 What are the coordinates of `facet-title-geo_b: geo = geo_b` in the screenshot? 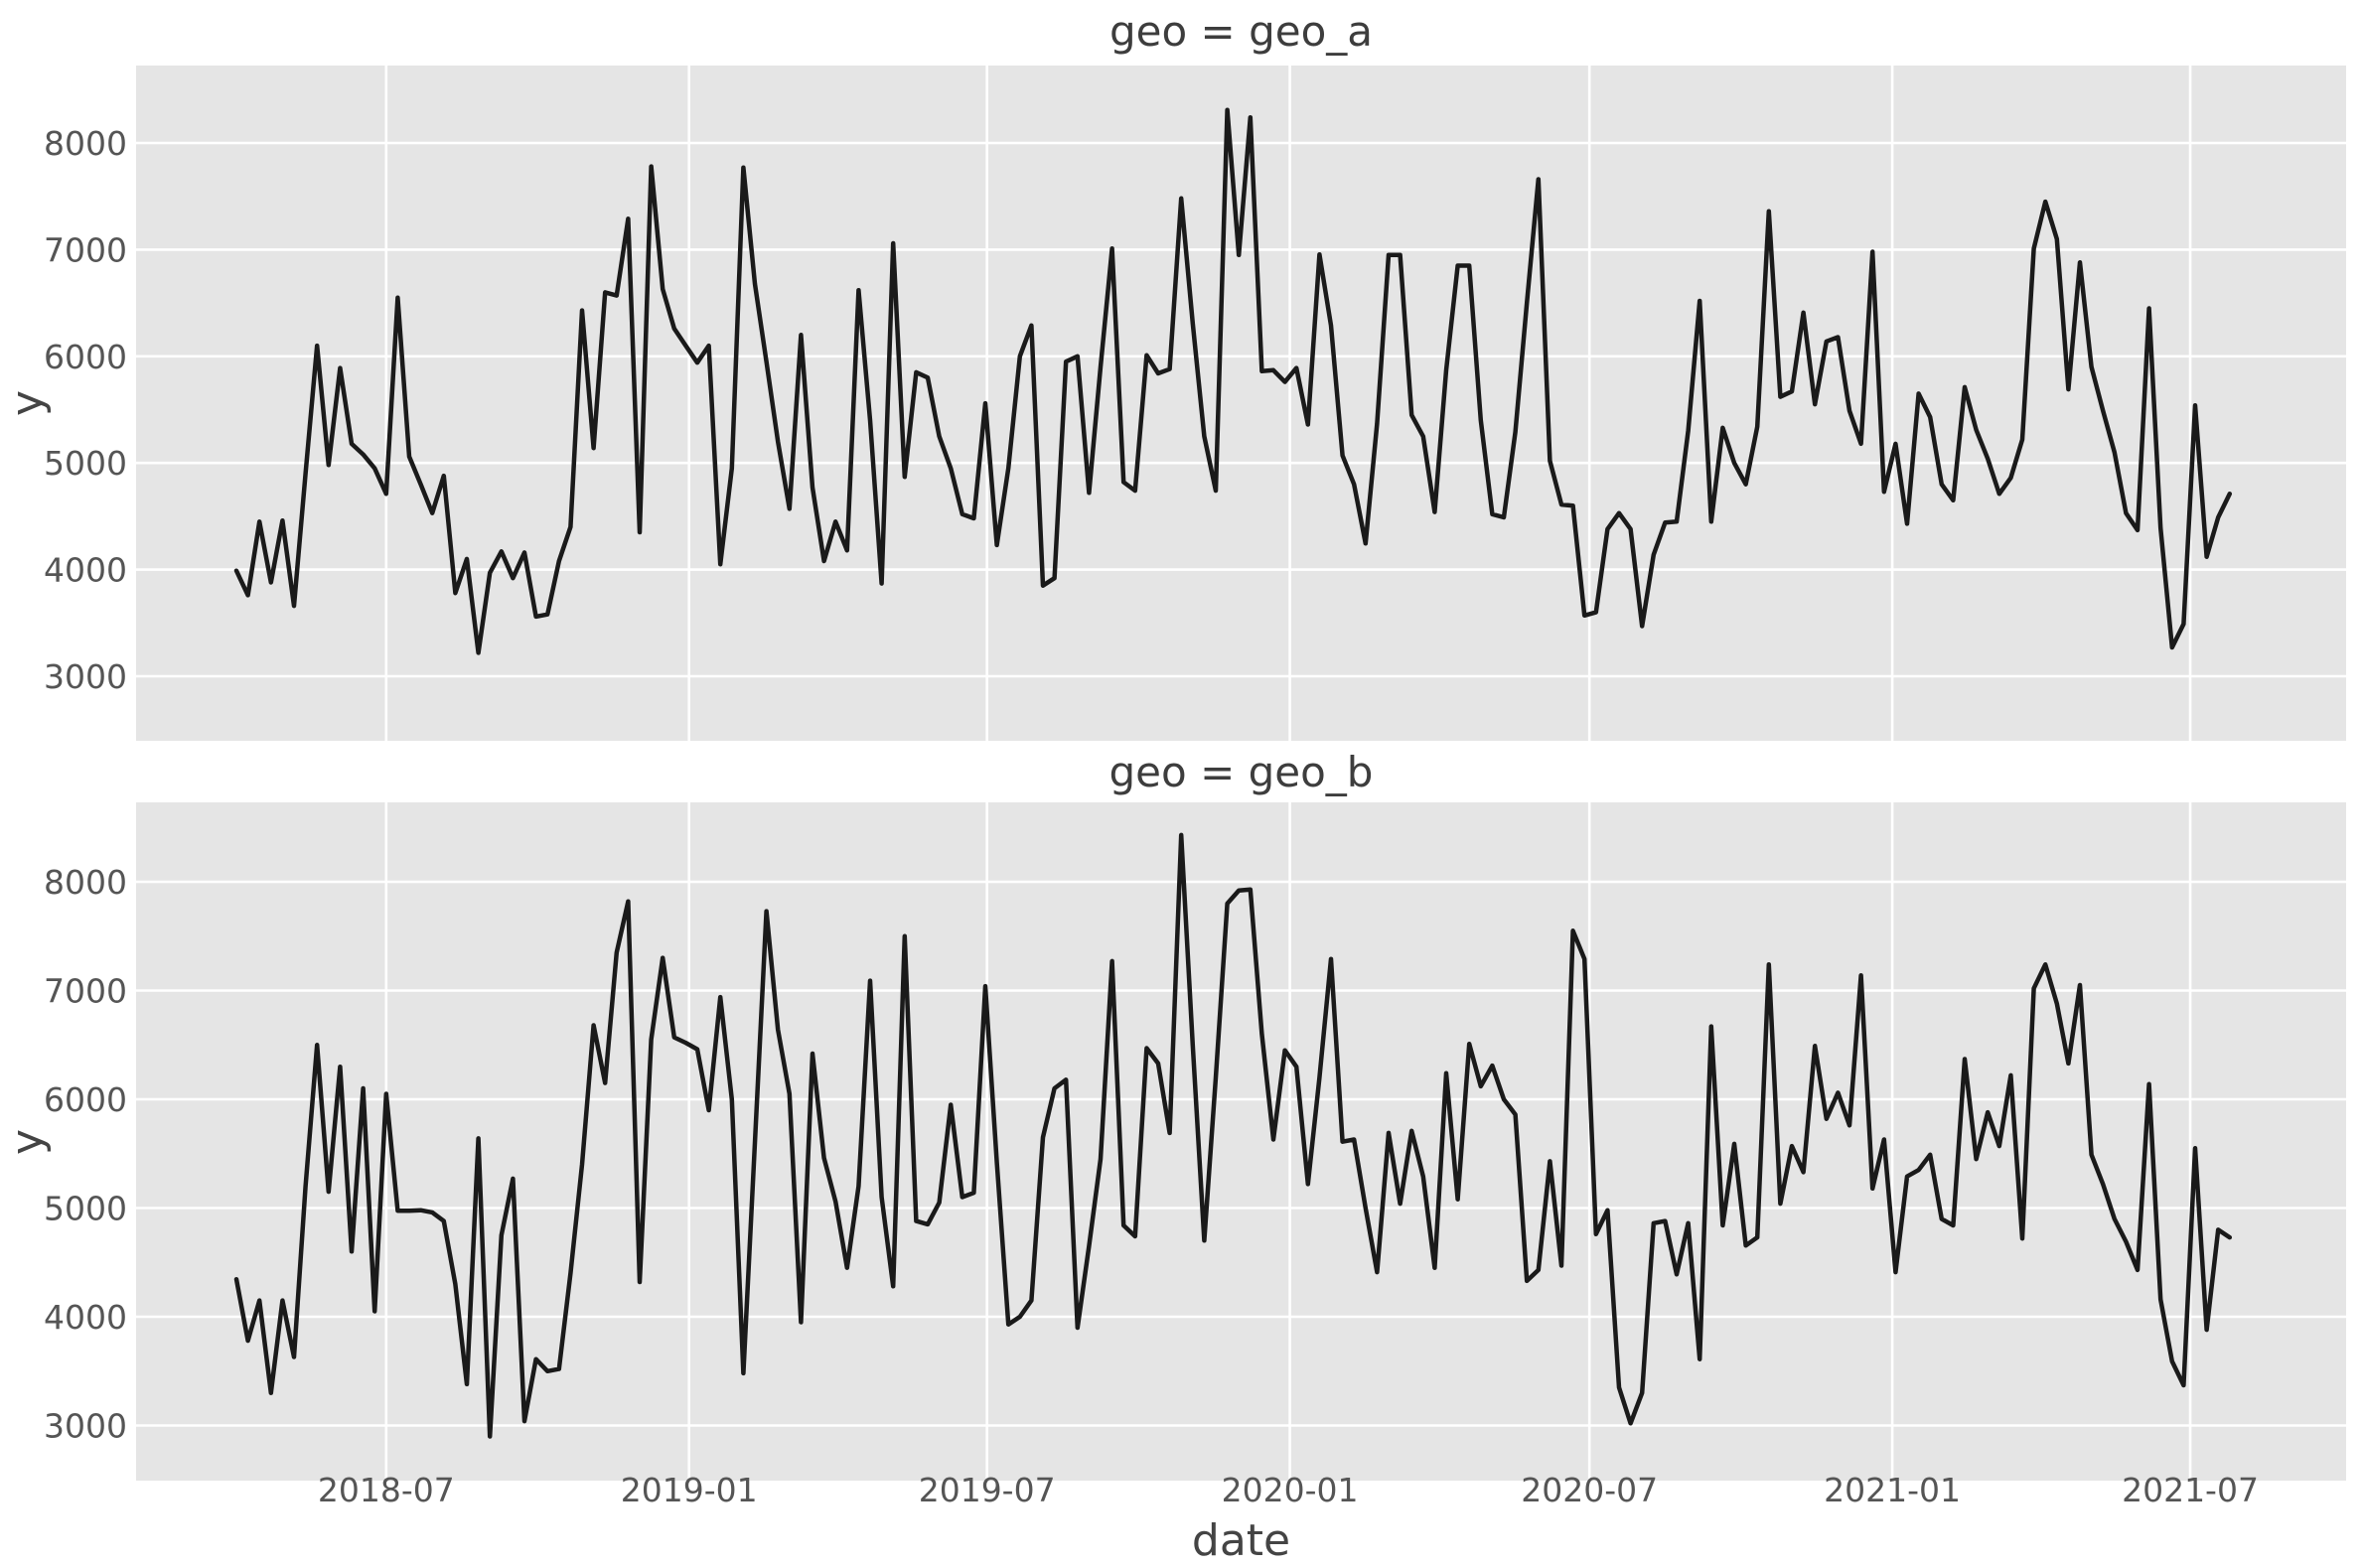 It's located at (1241, 772).